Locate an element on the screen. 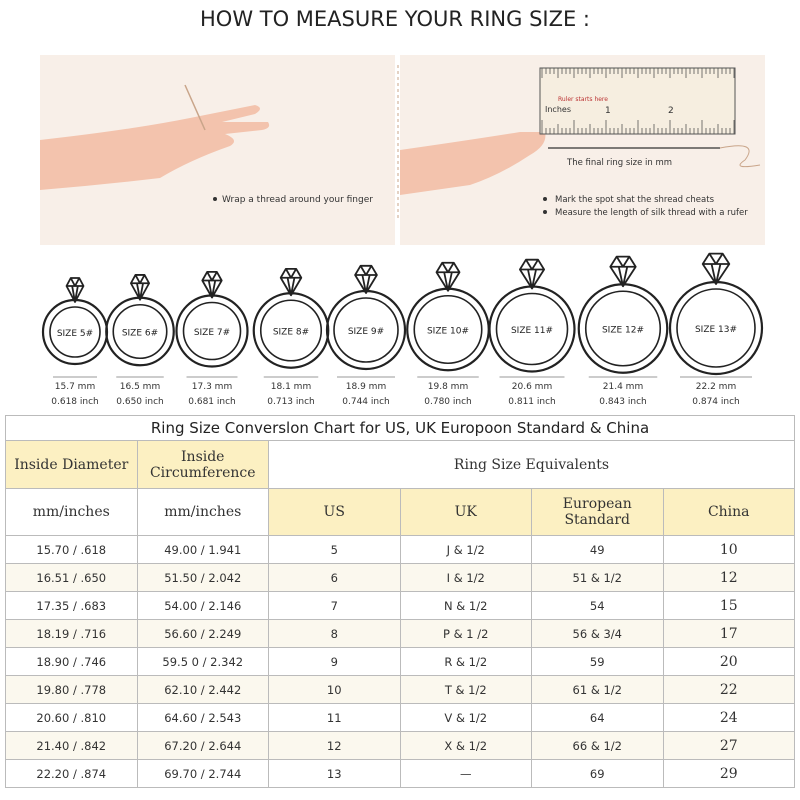  ring-inch: 0.713 inch is located at coordinates (290, 402).